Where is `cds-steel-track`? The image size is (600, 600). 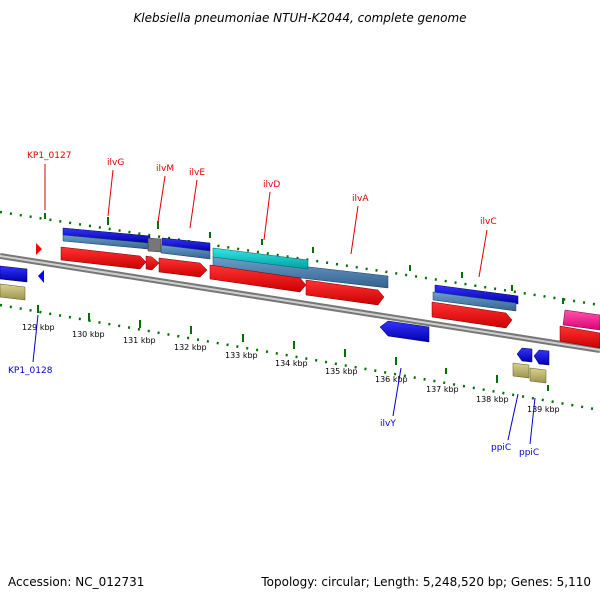 cds-steel-track is located at coordinates (289, 273).